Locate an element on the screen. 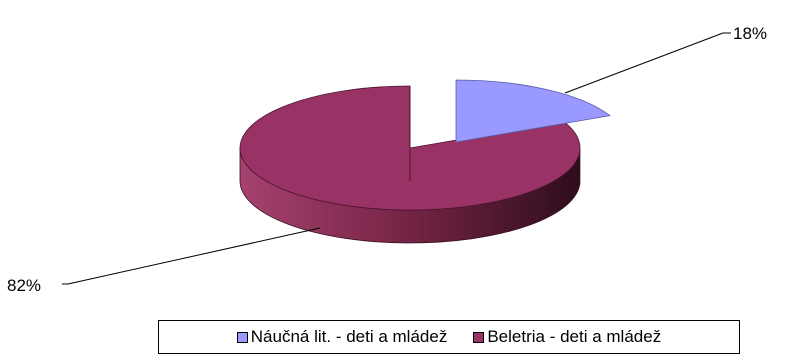  legend-item-naucna: Náučná lit. - deti a mládež is located at coordinates (342, 337).